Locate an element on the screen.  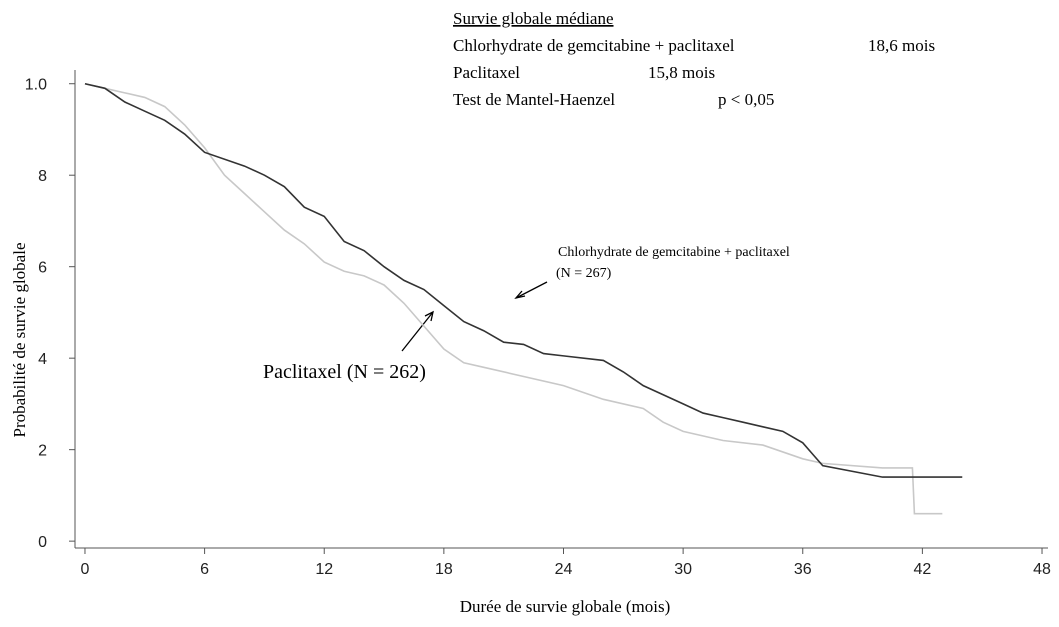
y-tick-label: 2 is located at coordinates (42, 451).